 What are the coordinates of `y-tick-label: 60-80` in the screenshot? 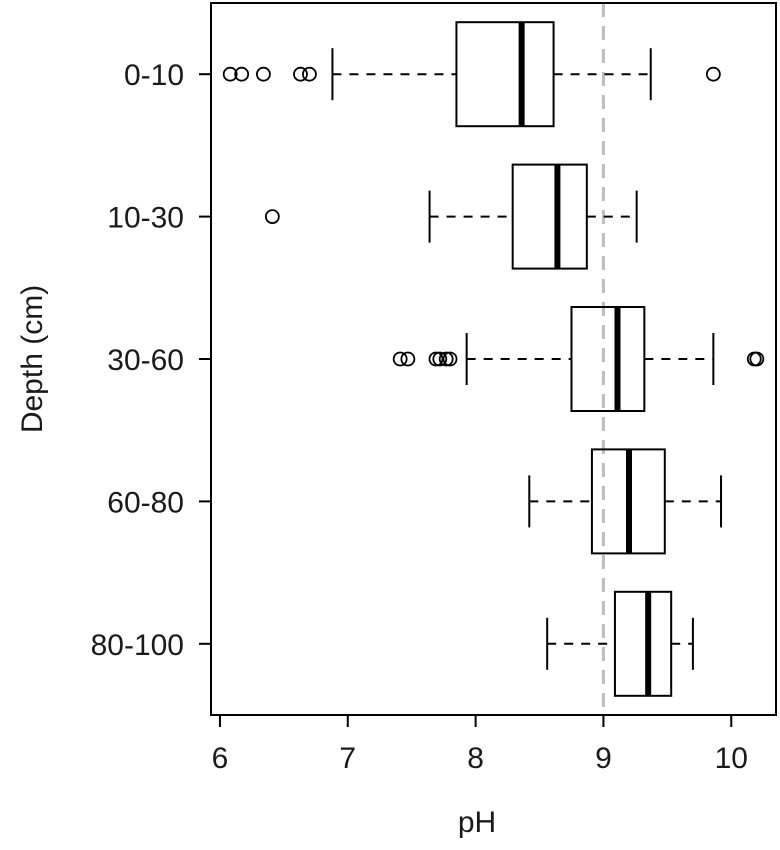 It's located at (145, 502).